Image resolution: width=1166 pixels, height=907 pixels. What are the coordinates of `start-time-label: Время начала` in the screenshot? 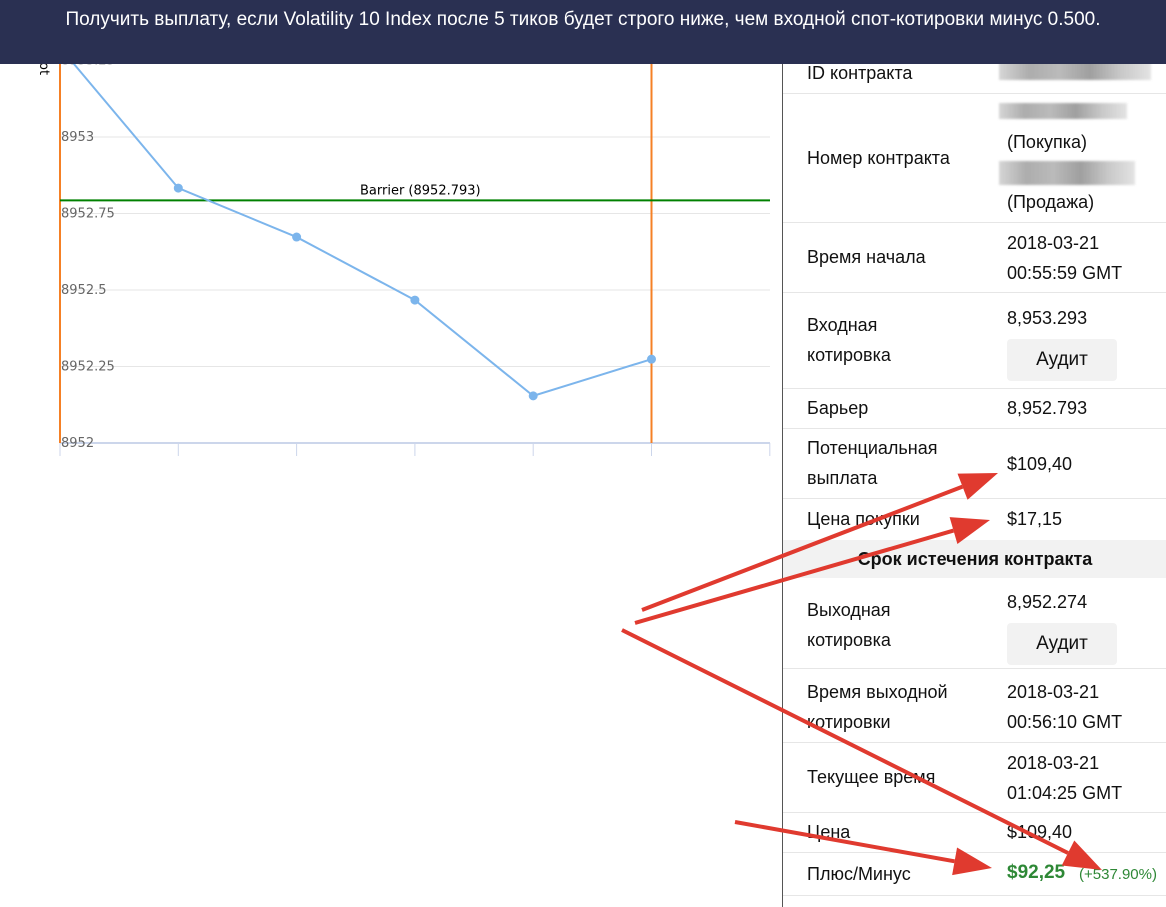 It's located at (866, 257).